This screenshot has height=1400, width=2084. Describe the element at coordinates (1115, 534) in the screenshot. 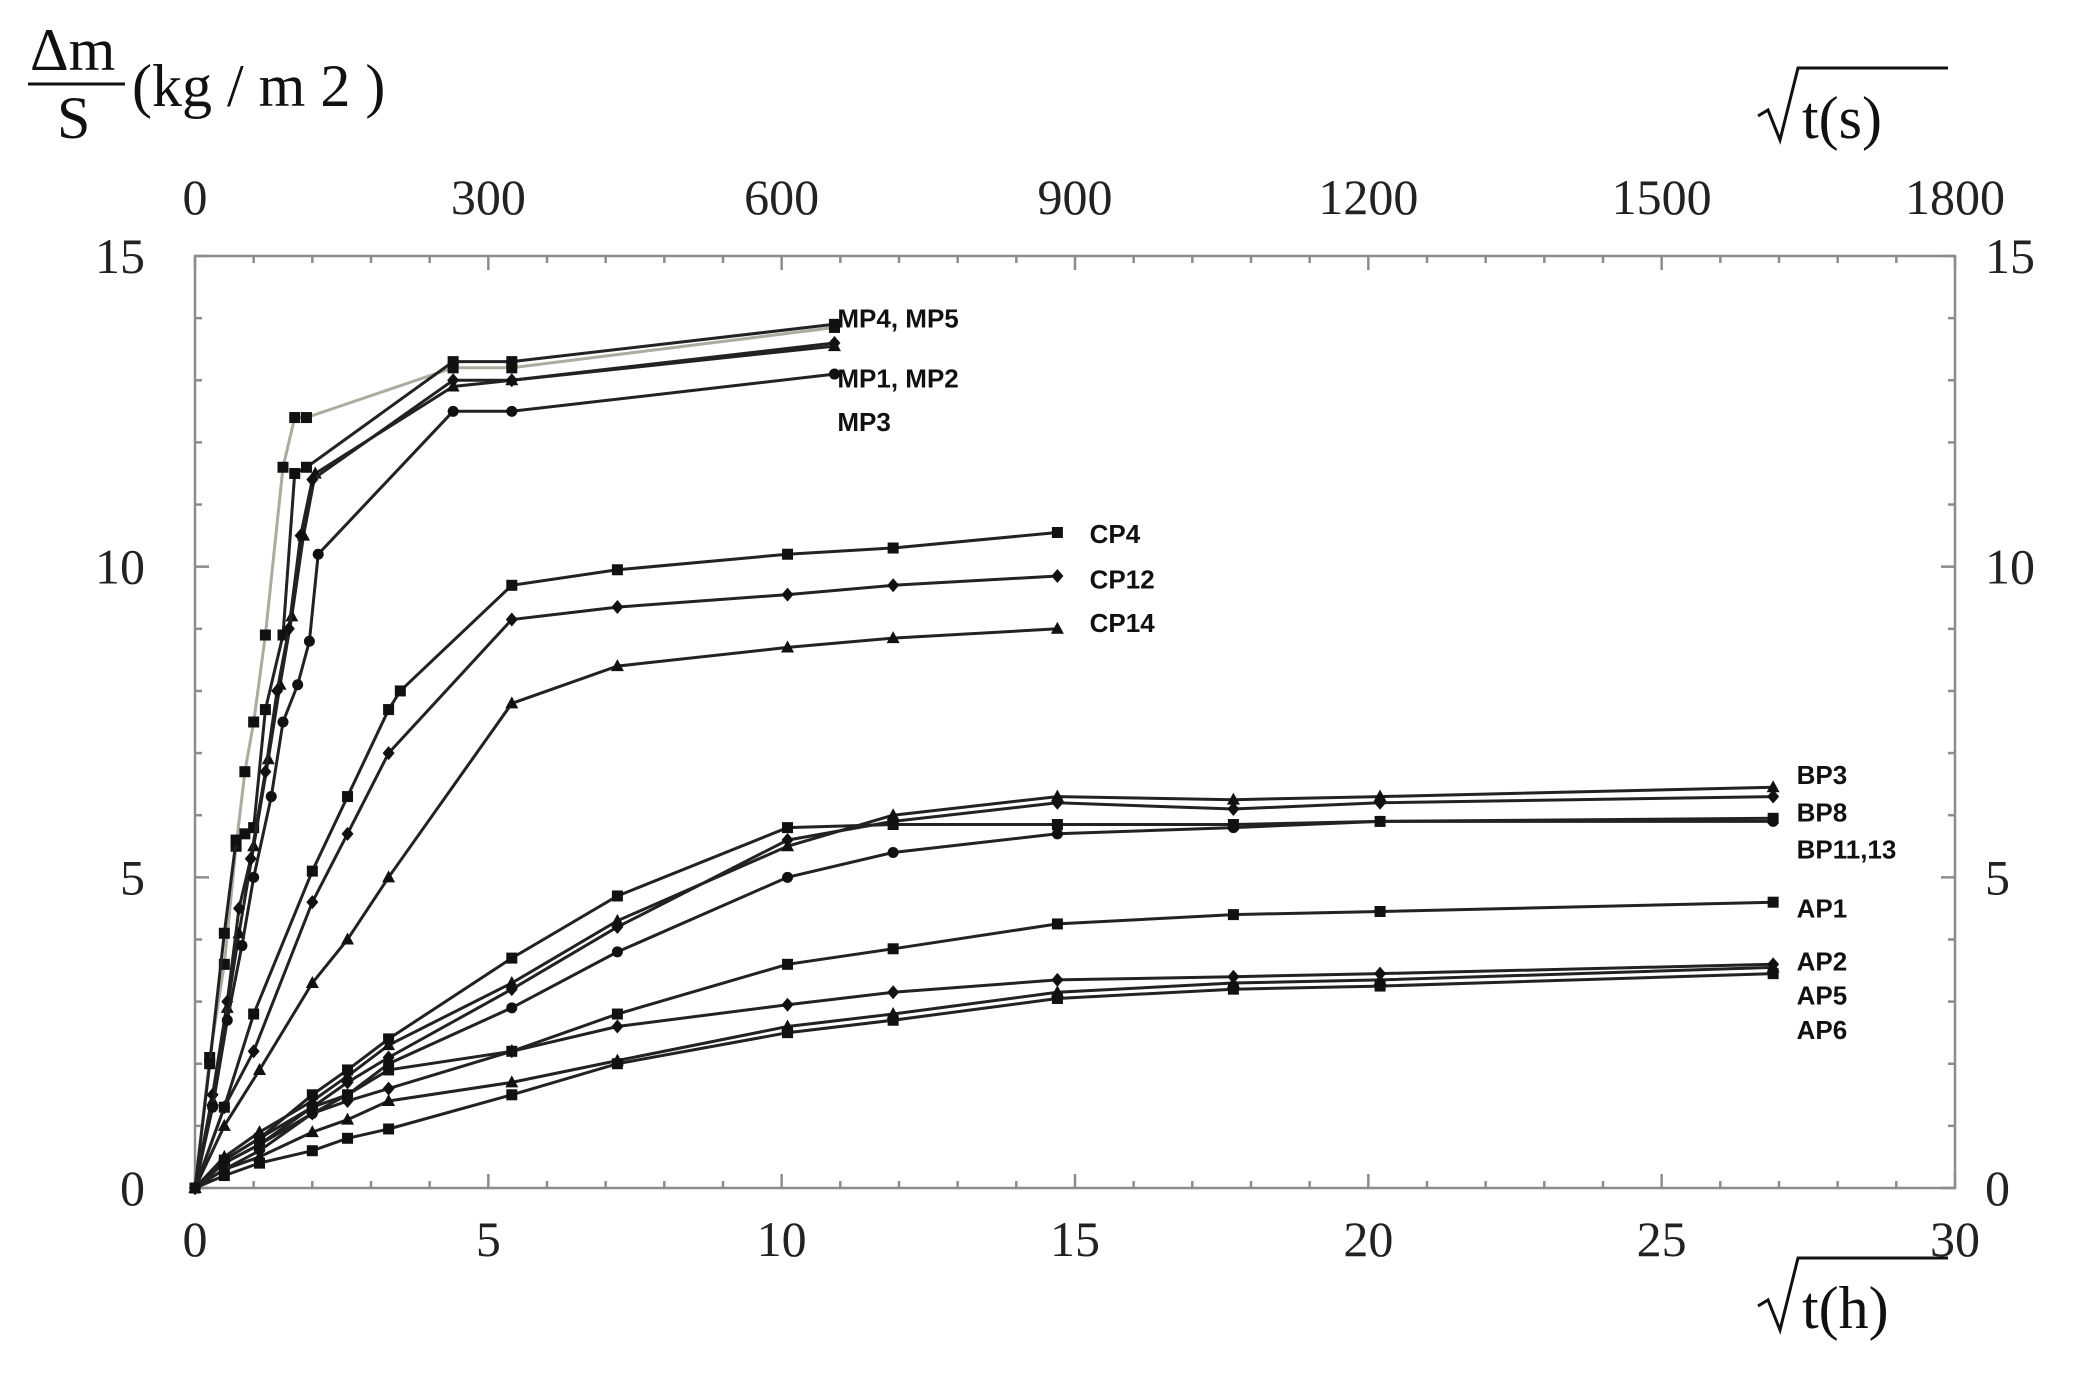

I see `series-label: CP4` at that location.